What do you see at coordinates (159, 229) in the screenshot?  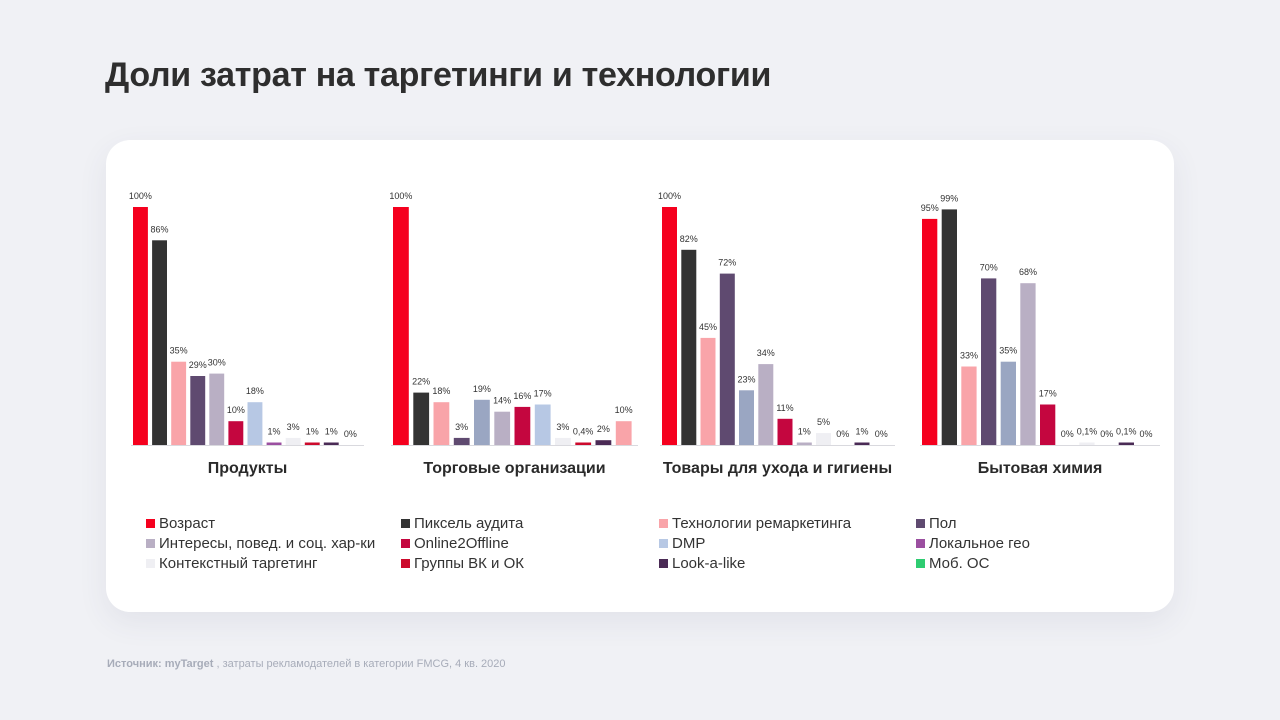 I see `bar-value-label: 86%` at bounding box center [159, 229].